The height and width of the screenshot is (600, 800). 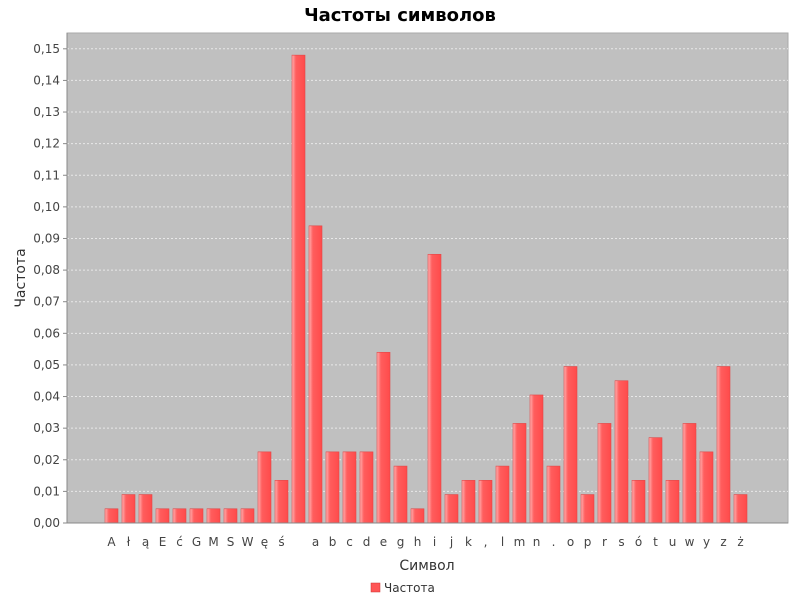 What do you see at coordinates (468, 542) in the screenshot?
I see `x-tick-label: k` at bounding box center [468, 542].